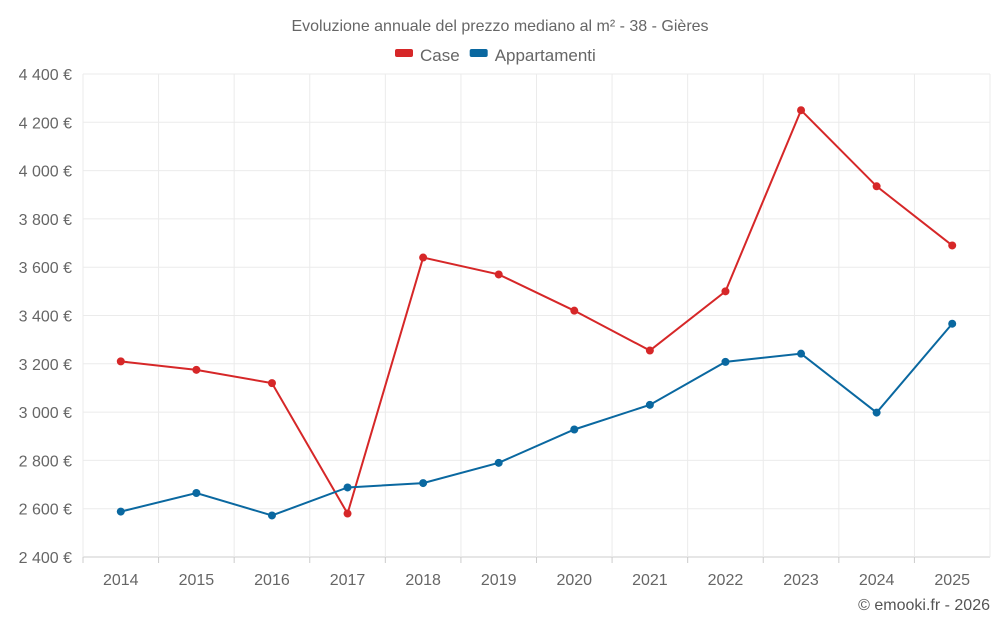 The height and width of the screenshot is (630, 1000). Describe the element at coordinates (45, 413) in the screenshot. I see `y-tick-label: 3 000 €` at that location.